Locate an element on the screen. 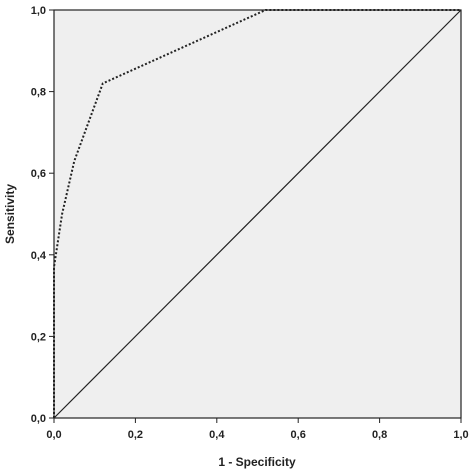 The width and height of the screenshot is (474, 474). x-tick-label: 1,0 is located at coordinates (460, 435).